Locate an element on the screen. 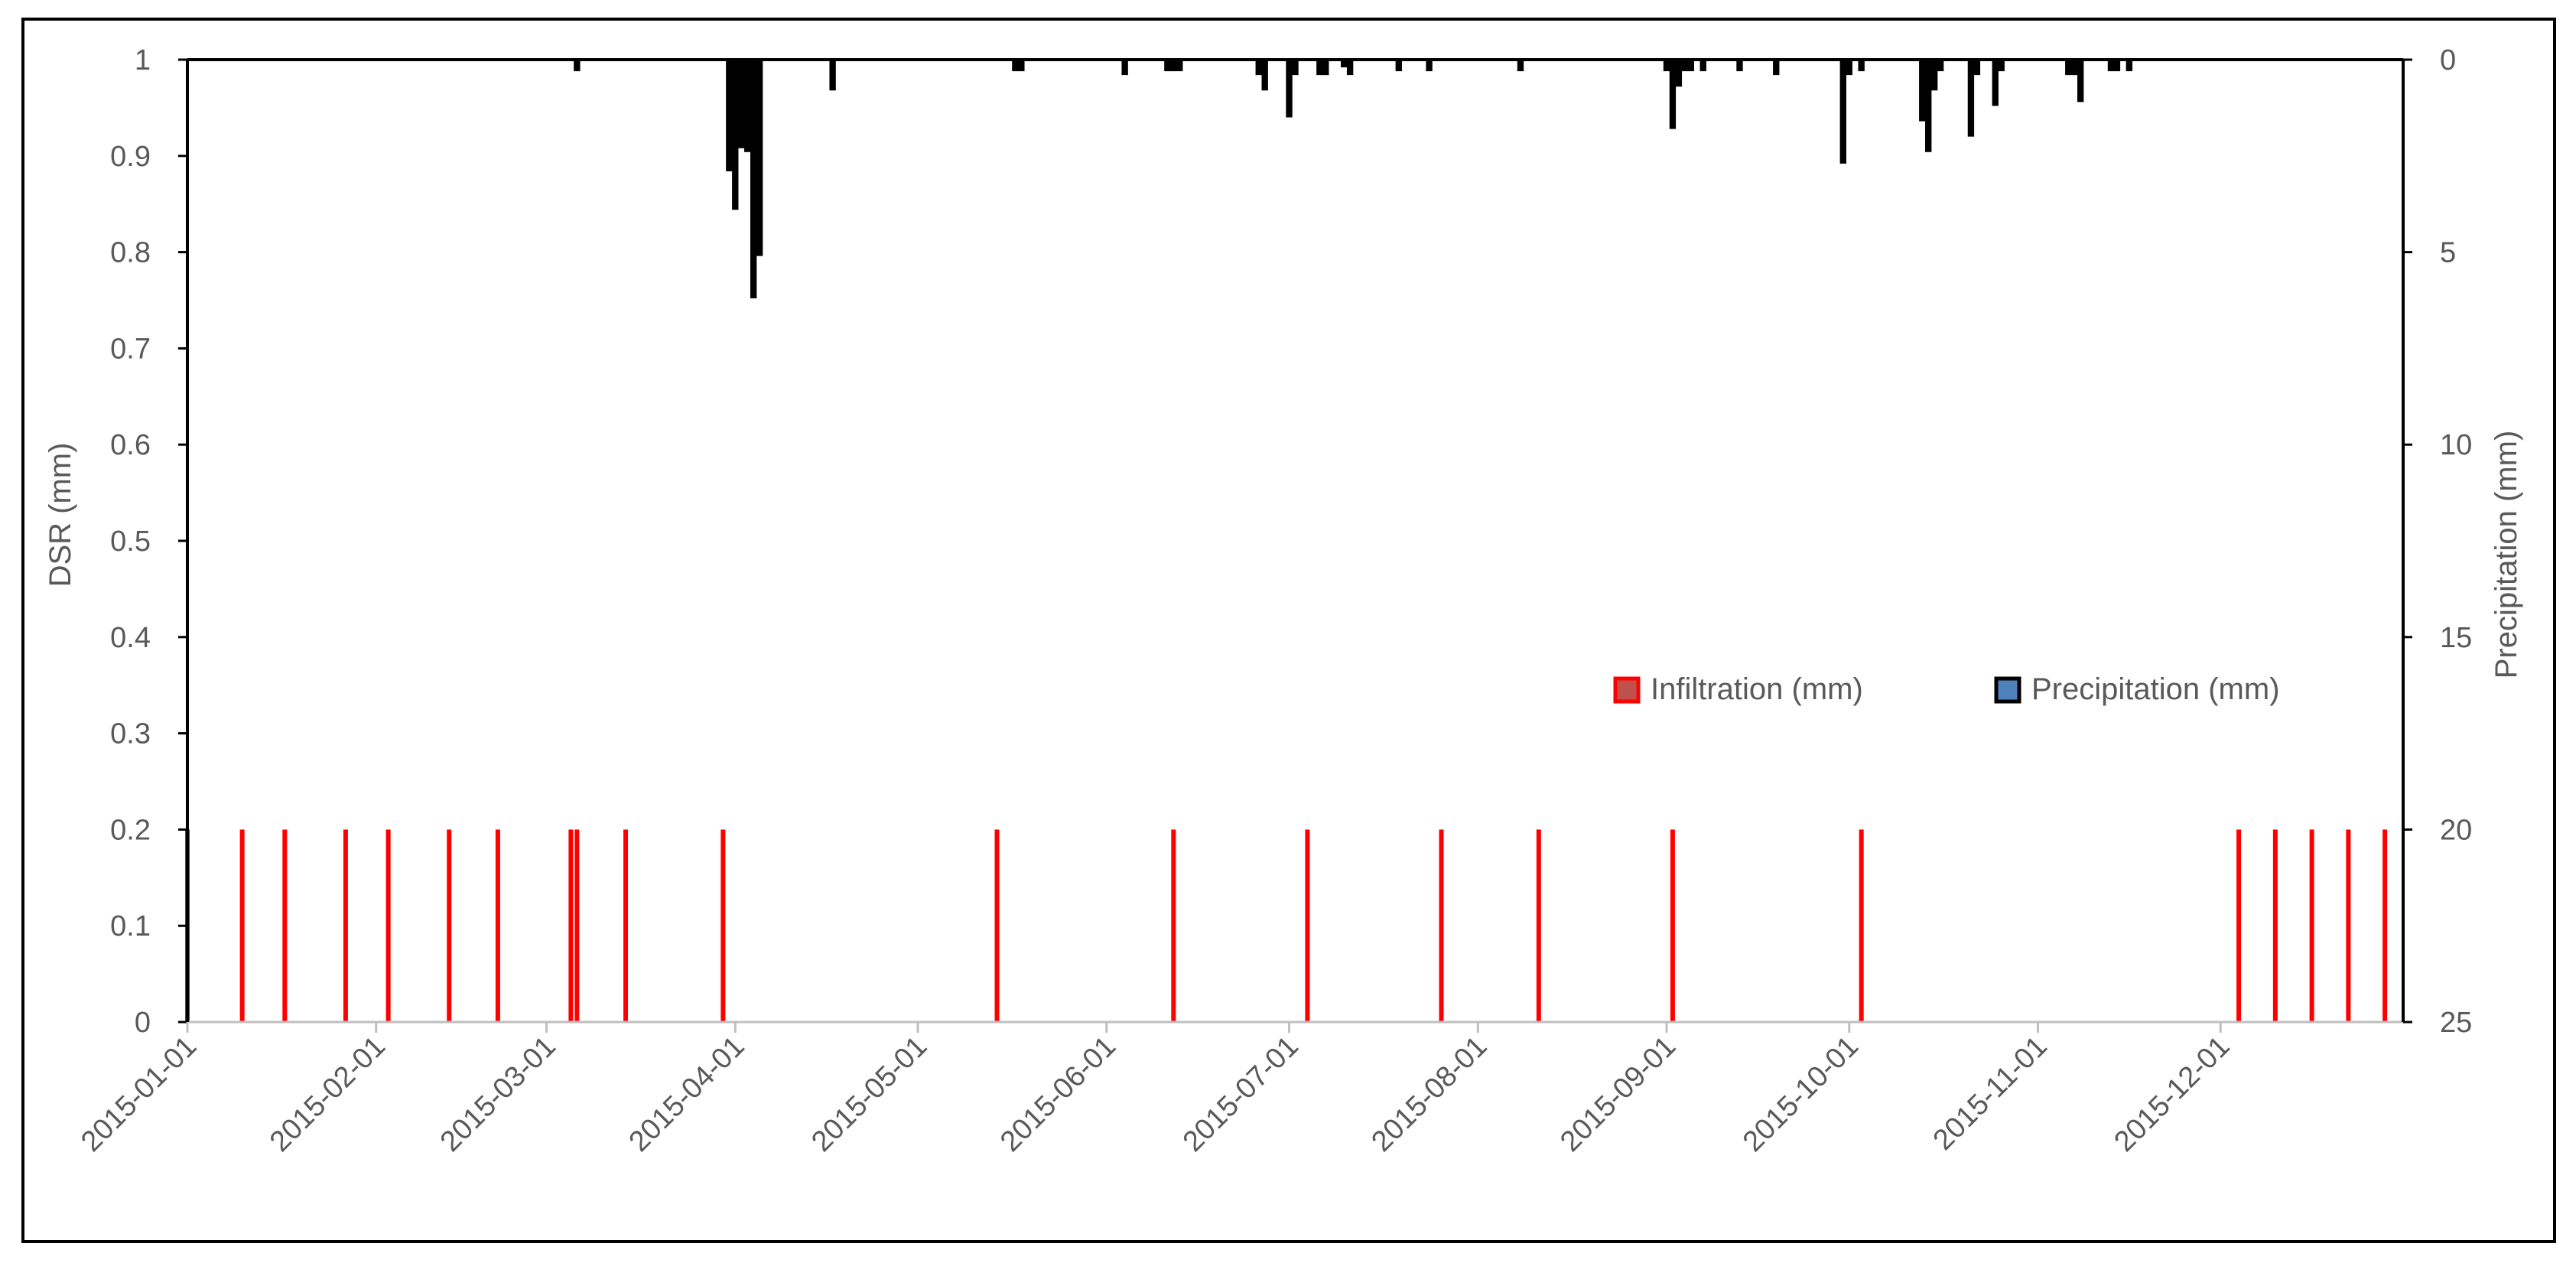 This screenshot has width=2576, height=1263. y-left-tick-label: 0.4 is located at coordinates (130, 638).